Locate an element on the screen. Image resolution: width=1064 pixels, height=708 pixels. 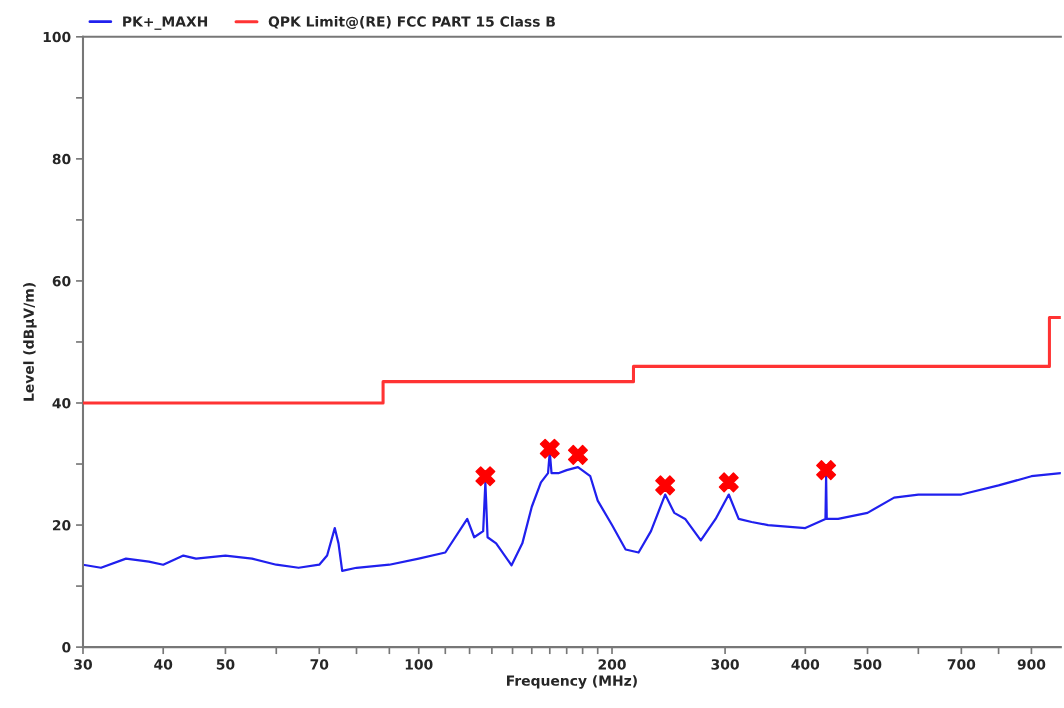
x-tick-label: 40 is located at coordinates (163, 664).